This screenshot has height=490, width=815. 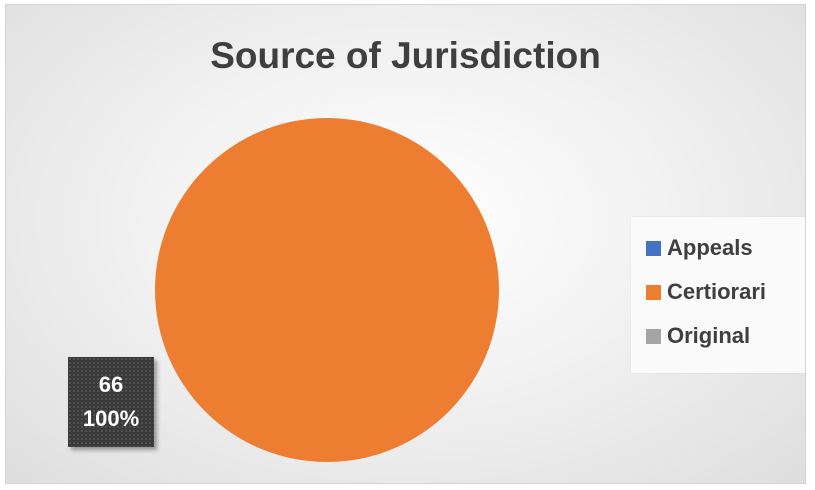 What do you see at coordinates (710, 247) in the screenshot?
I see `legend-label-appeals: Appeals` at bounding box center [710, 247].